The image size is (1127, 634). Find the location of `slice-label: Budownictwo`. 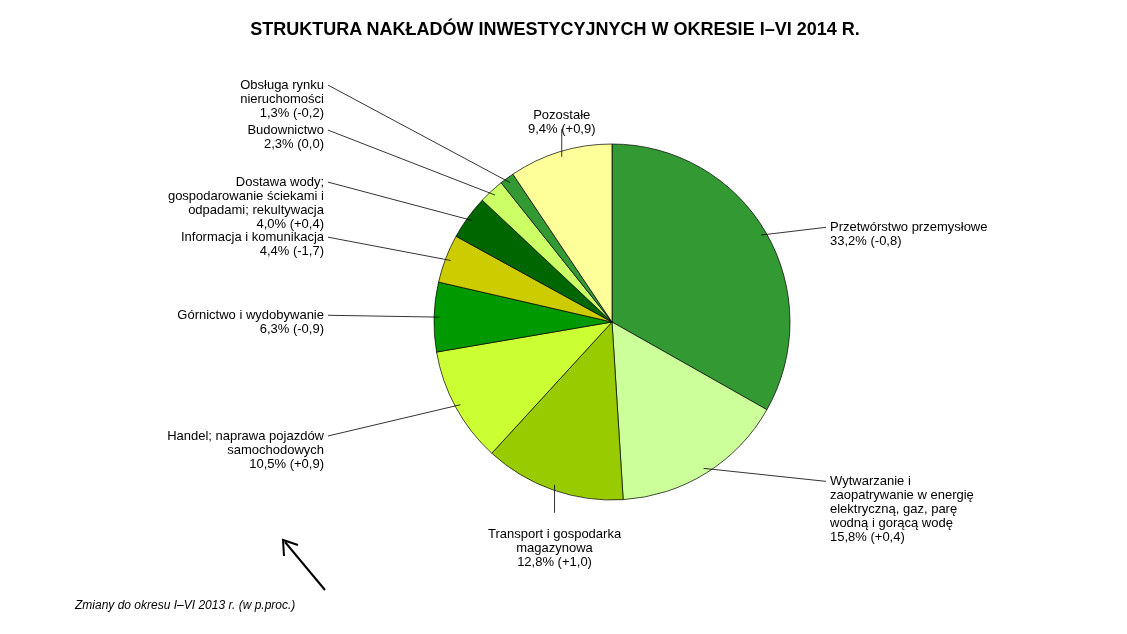

slice-label: Budownictwo is located at coordinates (285, 130).